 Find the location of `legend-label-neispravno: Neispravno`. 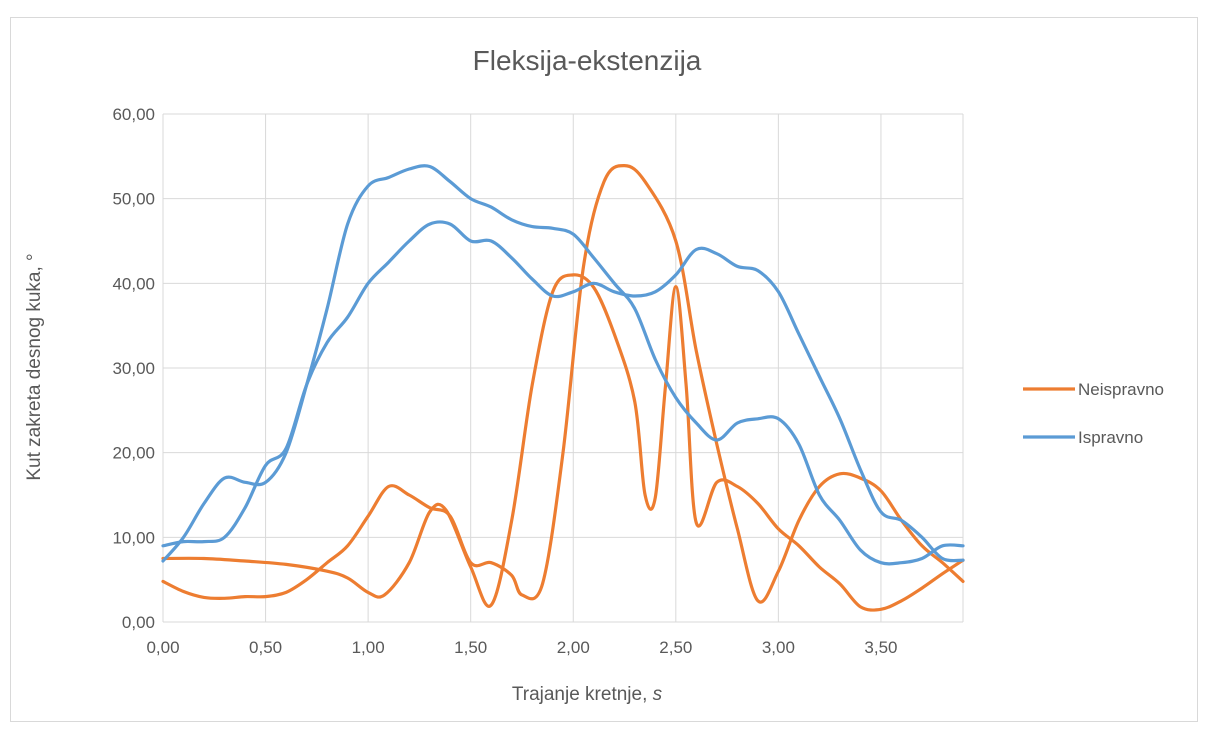

legend-label-neispravno: Neispravno is located at coordinates (1121, 389).